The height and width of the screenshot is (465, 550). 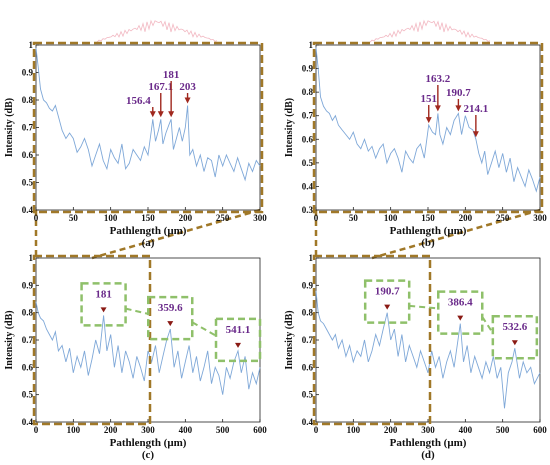 I want to click on x-tick-label: 500, so click(x=503, y=430).